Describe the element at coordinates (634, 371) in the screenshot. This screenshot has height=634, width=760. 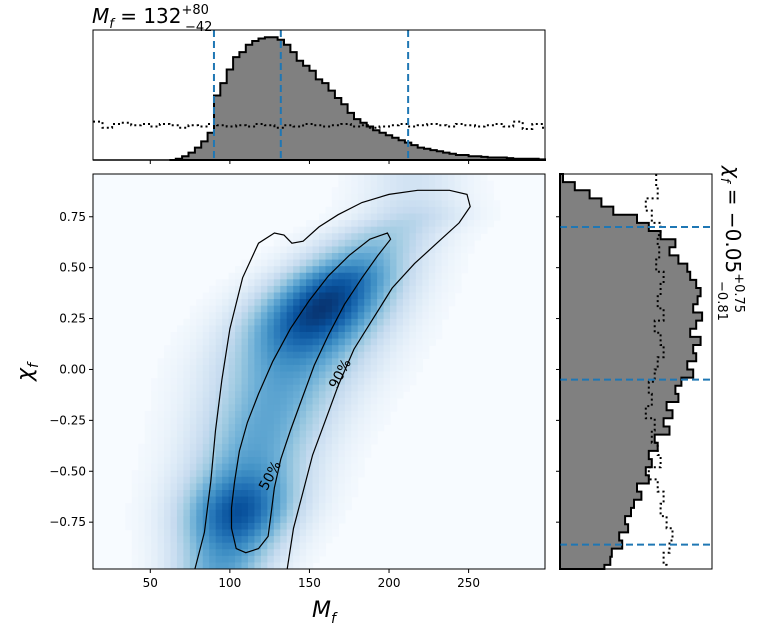
I see `right-marginal-panel` at that location.